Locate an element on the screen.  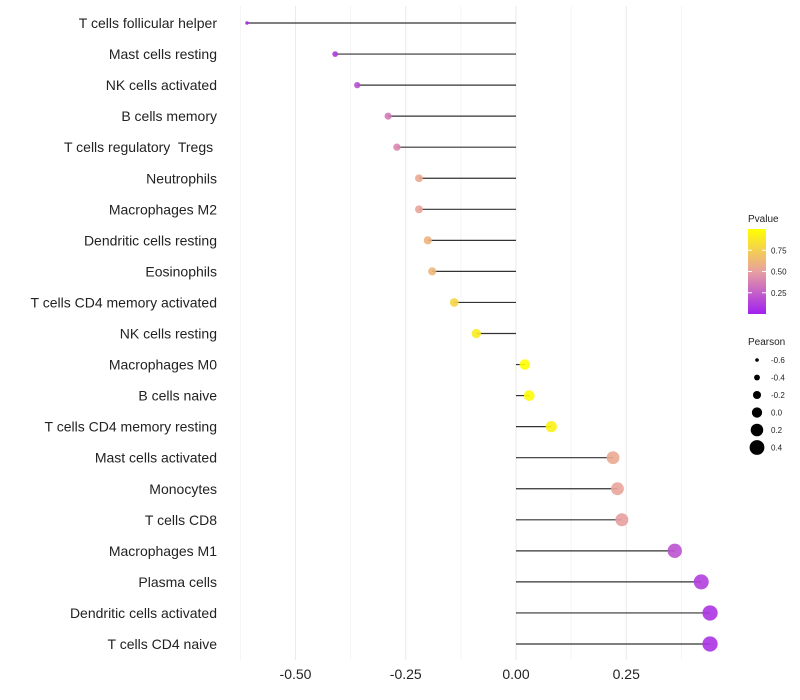
category-label: Mast cells activated is located at coordinates (156, 458).